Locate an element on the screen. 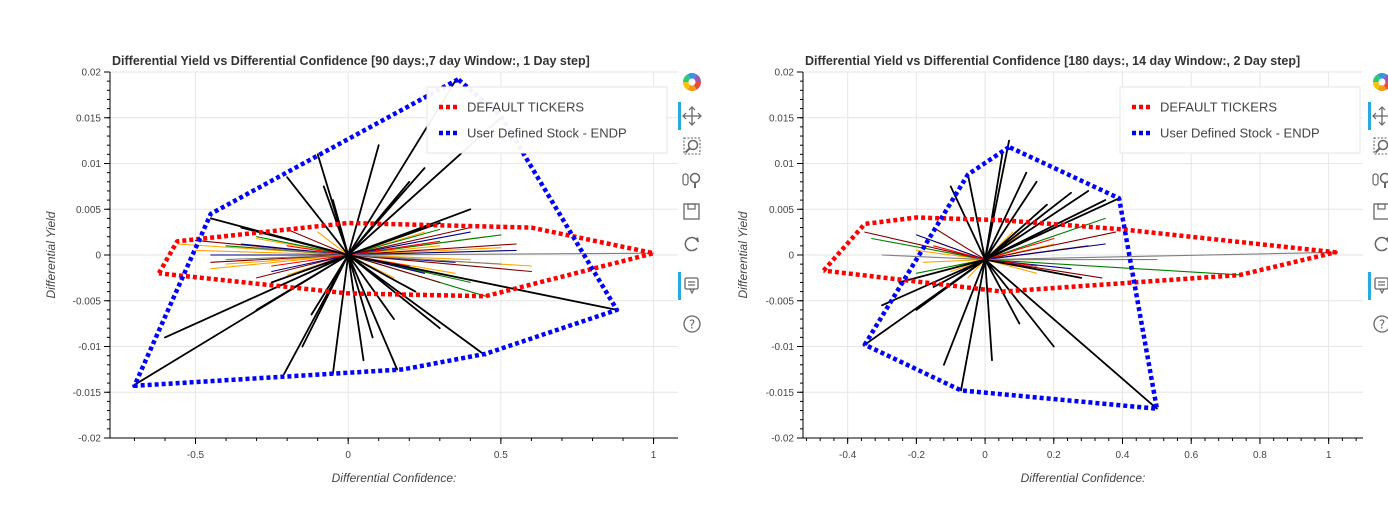 The height and width of the screenshot is (528, 1388). x-tick-label: 0.8 is located at coordinates (1260, 455).